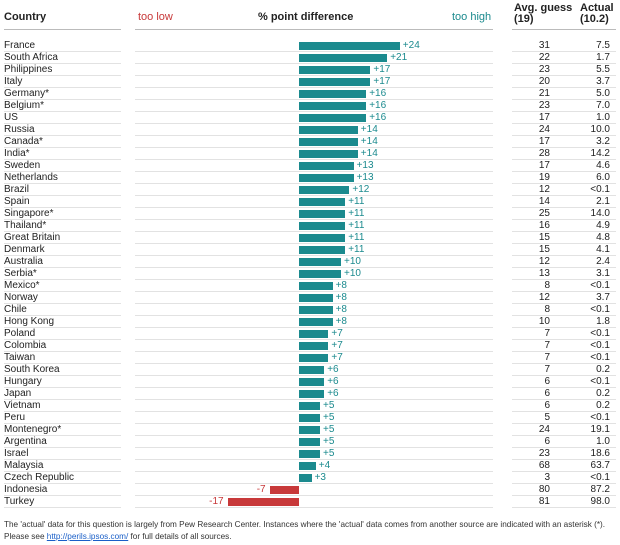 This screenshot has height=545, width=620. What do you see at coordinates (603, 273) in the screenshot?
I see `actual-value: 3.1` at bounding box center [603, 273].